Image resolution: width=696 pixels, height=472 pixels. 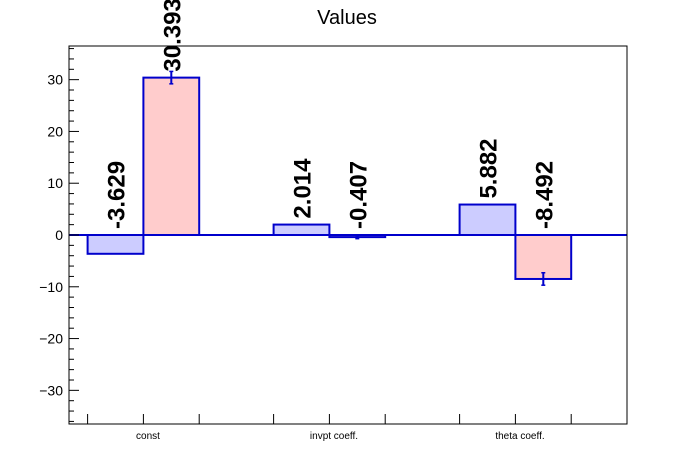 What do you see at coordinates (55, 183) in the screenshot?
I see `y-tick-label: 10` at bounding box center [55, 183].